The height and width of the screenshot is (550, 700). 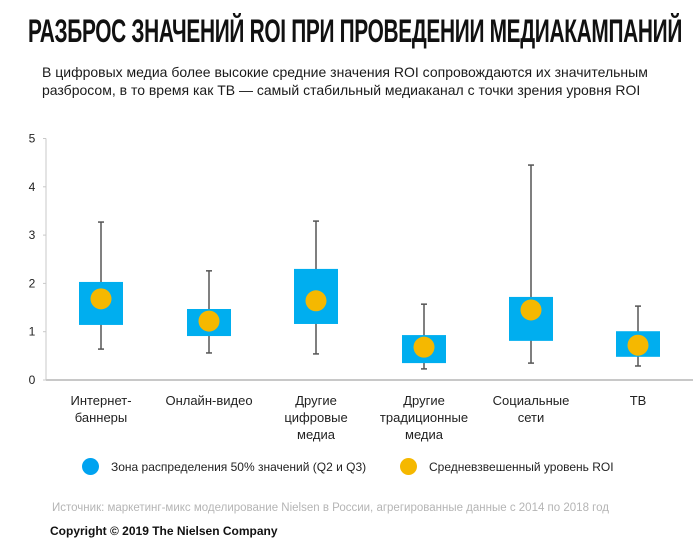 I want to click on x-tick-label: ТВ, so click(x=638, y=400).